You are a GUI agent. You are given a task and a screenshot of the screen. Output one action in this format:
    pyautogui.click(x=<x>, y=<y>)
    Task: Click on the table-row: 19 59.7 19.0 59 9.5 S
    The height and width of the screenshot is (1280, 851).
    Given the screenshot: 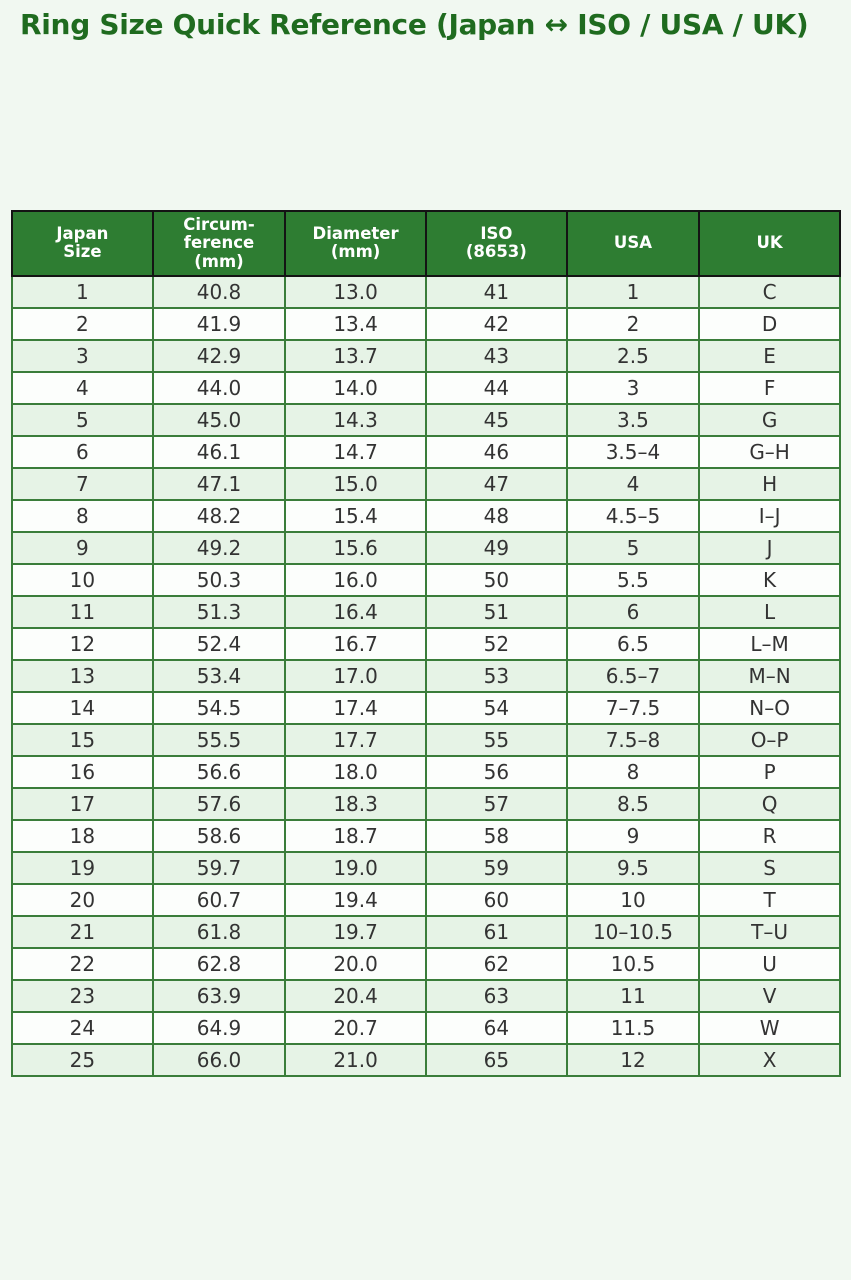 What is the action you would take?
    pyautogui.click(x=426, y=868)
    